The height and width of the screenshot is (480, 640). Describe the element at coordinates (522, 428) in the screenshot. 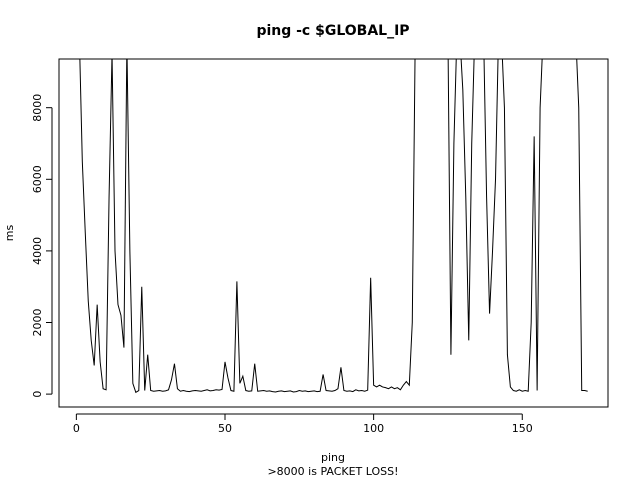

I see `x-tick-label: 150` at that location.